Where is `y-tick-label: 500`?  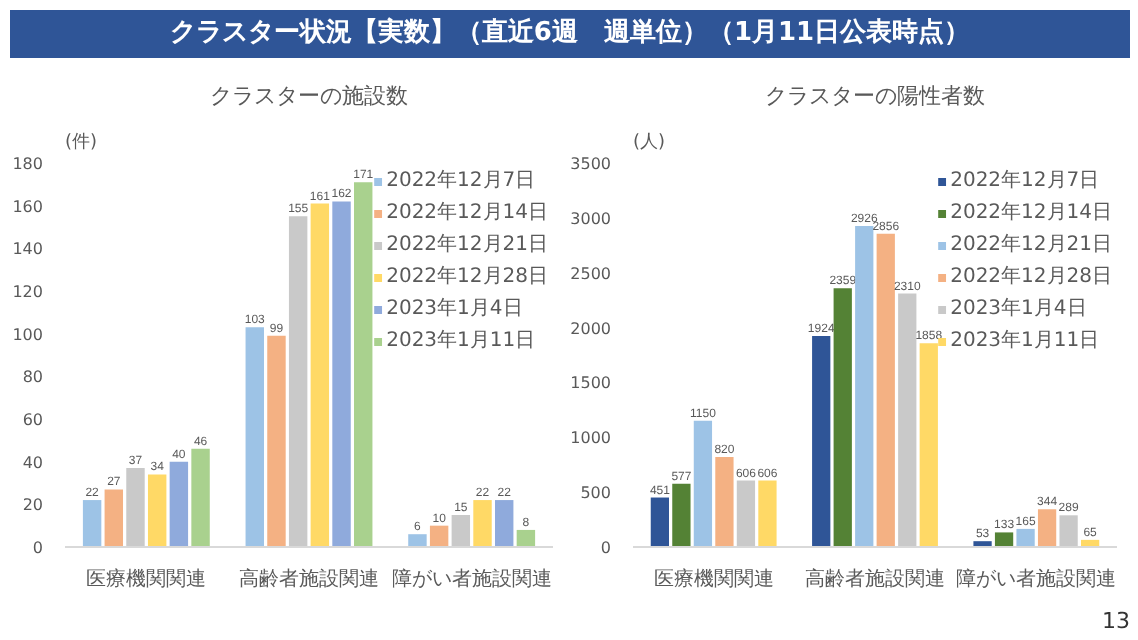 y-tick-label: 500 is located at coordinates (596, 493).